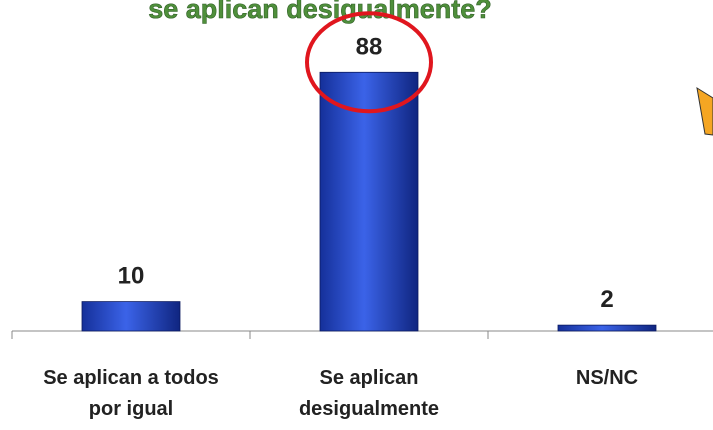  I want to click on data-label: 88, so click(369, 46).